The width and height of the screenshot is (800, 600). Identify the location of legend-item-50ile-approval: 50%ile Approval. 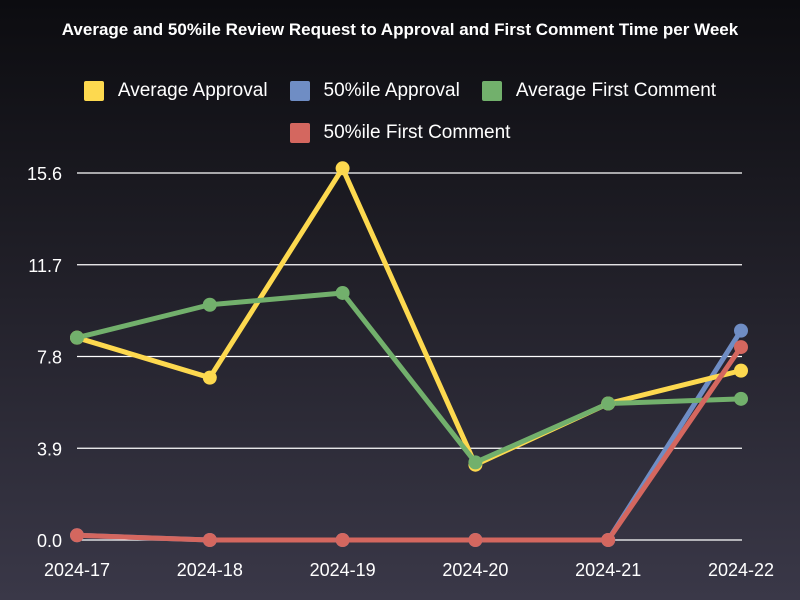
(374, 91).